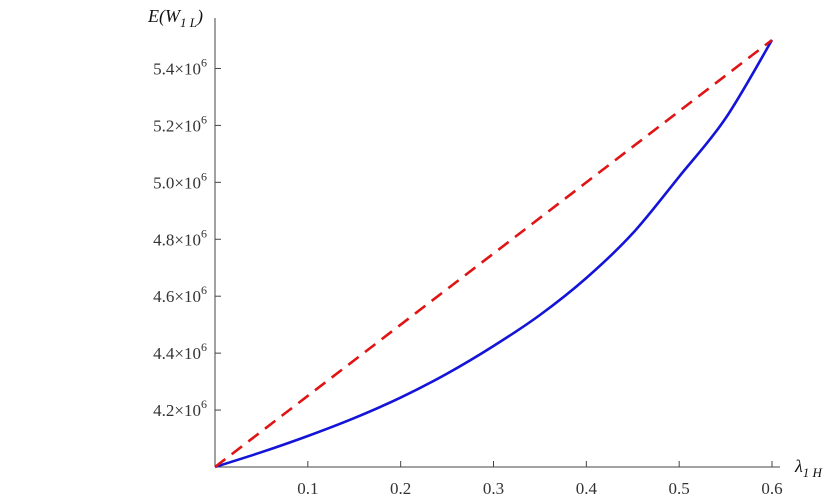 The height and width of the screenshot is (496, 830). I want to click on x-axis-title: λ1 H, so click(808, 468).